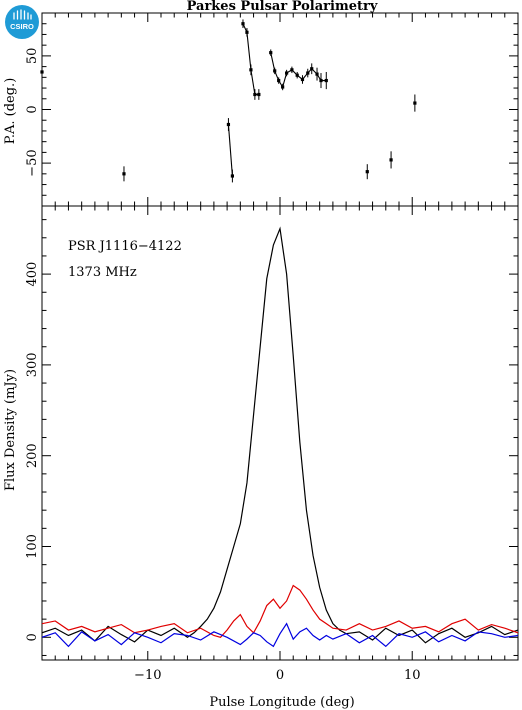 Image resolution: width=522 pixels, height=710 pixels. I want to click on chart-title: Parkes Pulsar Polarimetry, so click(282, 7).